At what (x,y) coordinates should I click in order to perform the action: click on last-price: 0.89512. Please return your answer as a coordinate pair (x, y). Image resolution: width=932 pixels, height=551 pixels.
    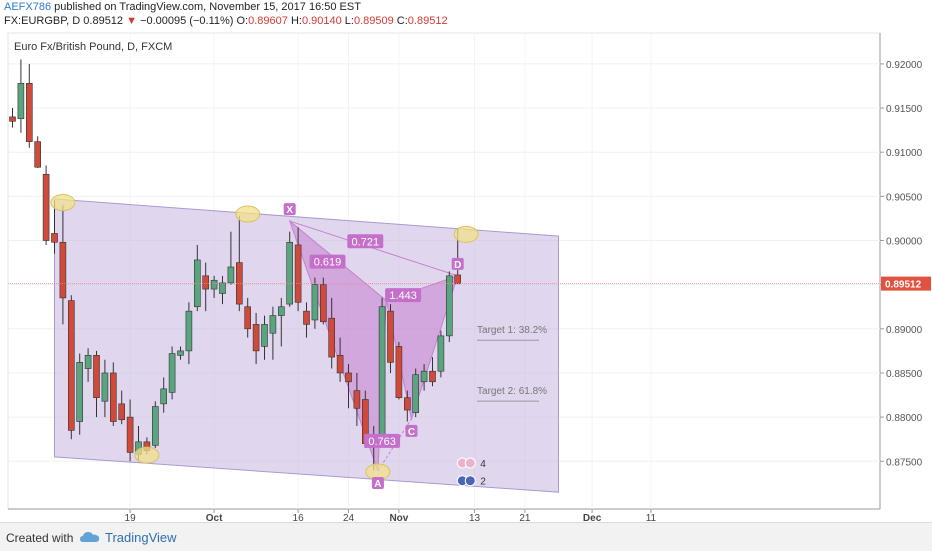
    Looking at the image, I should click on (103, 21).